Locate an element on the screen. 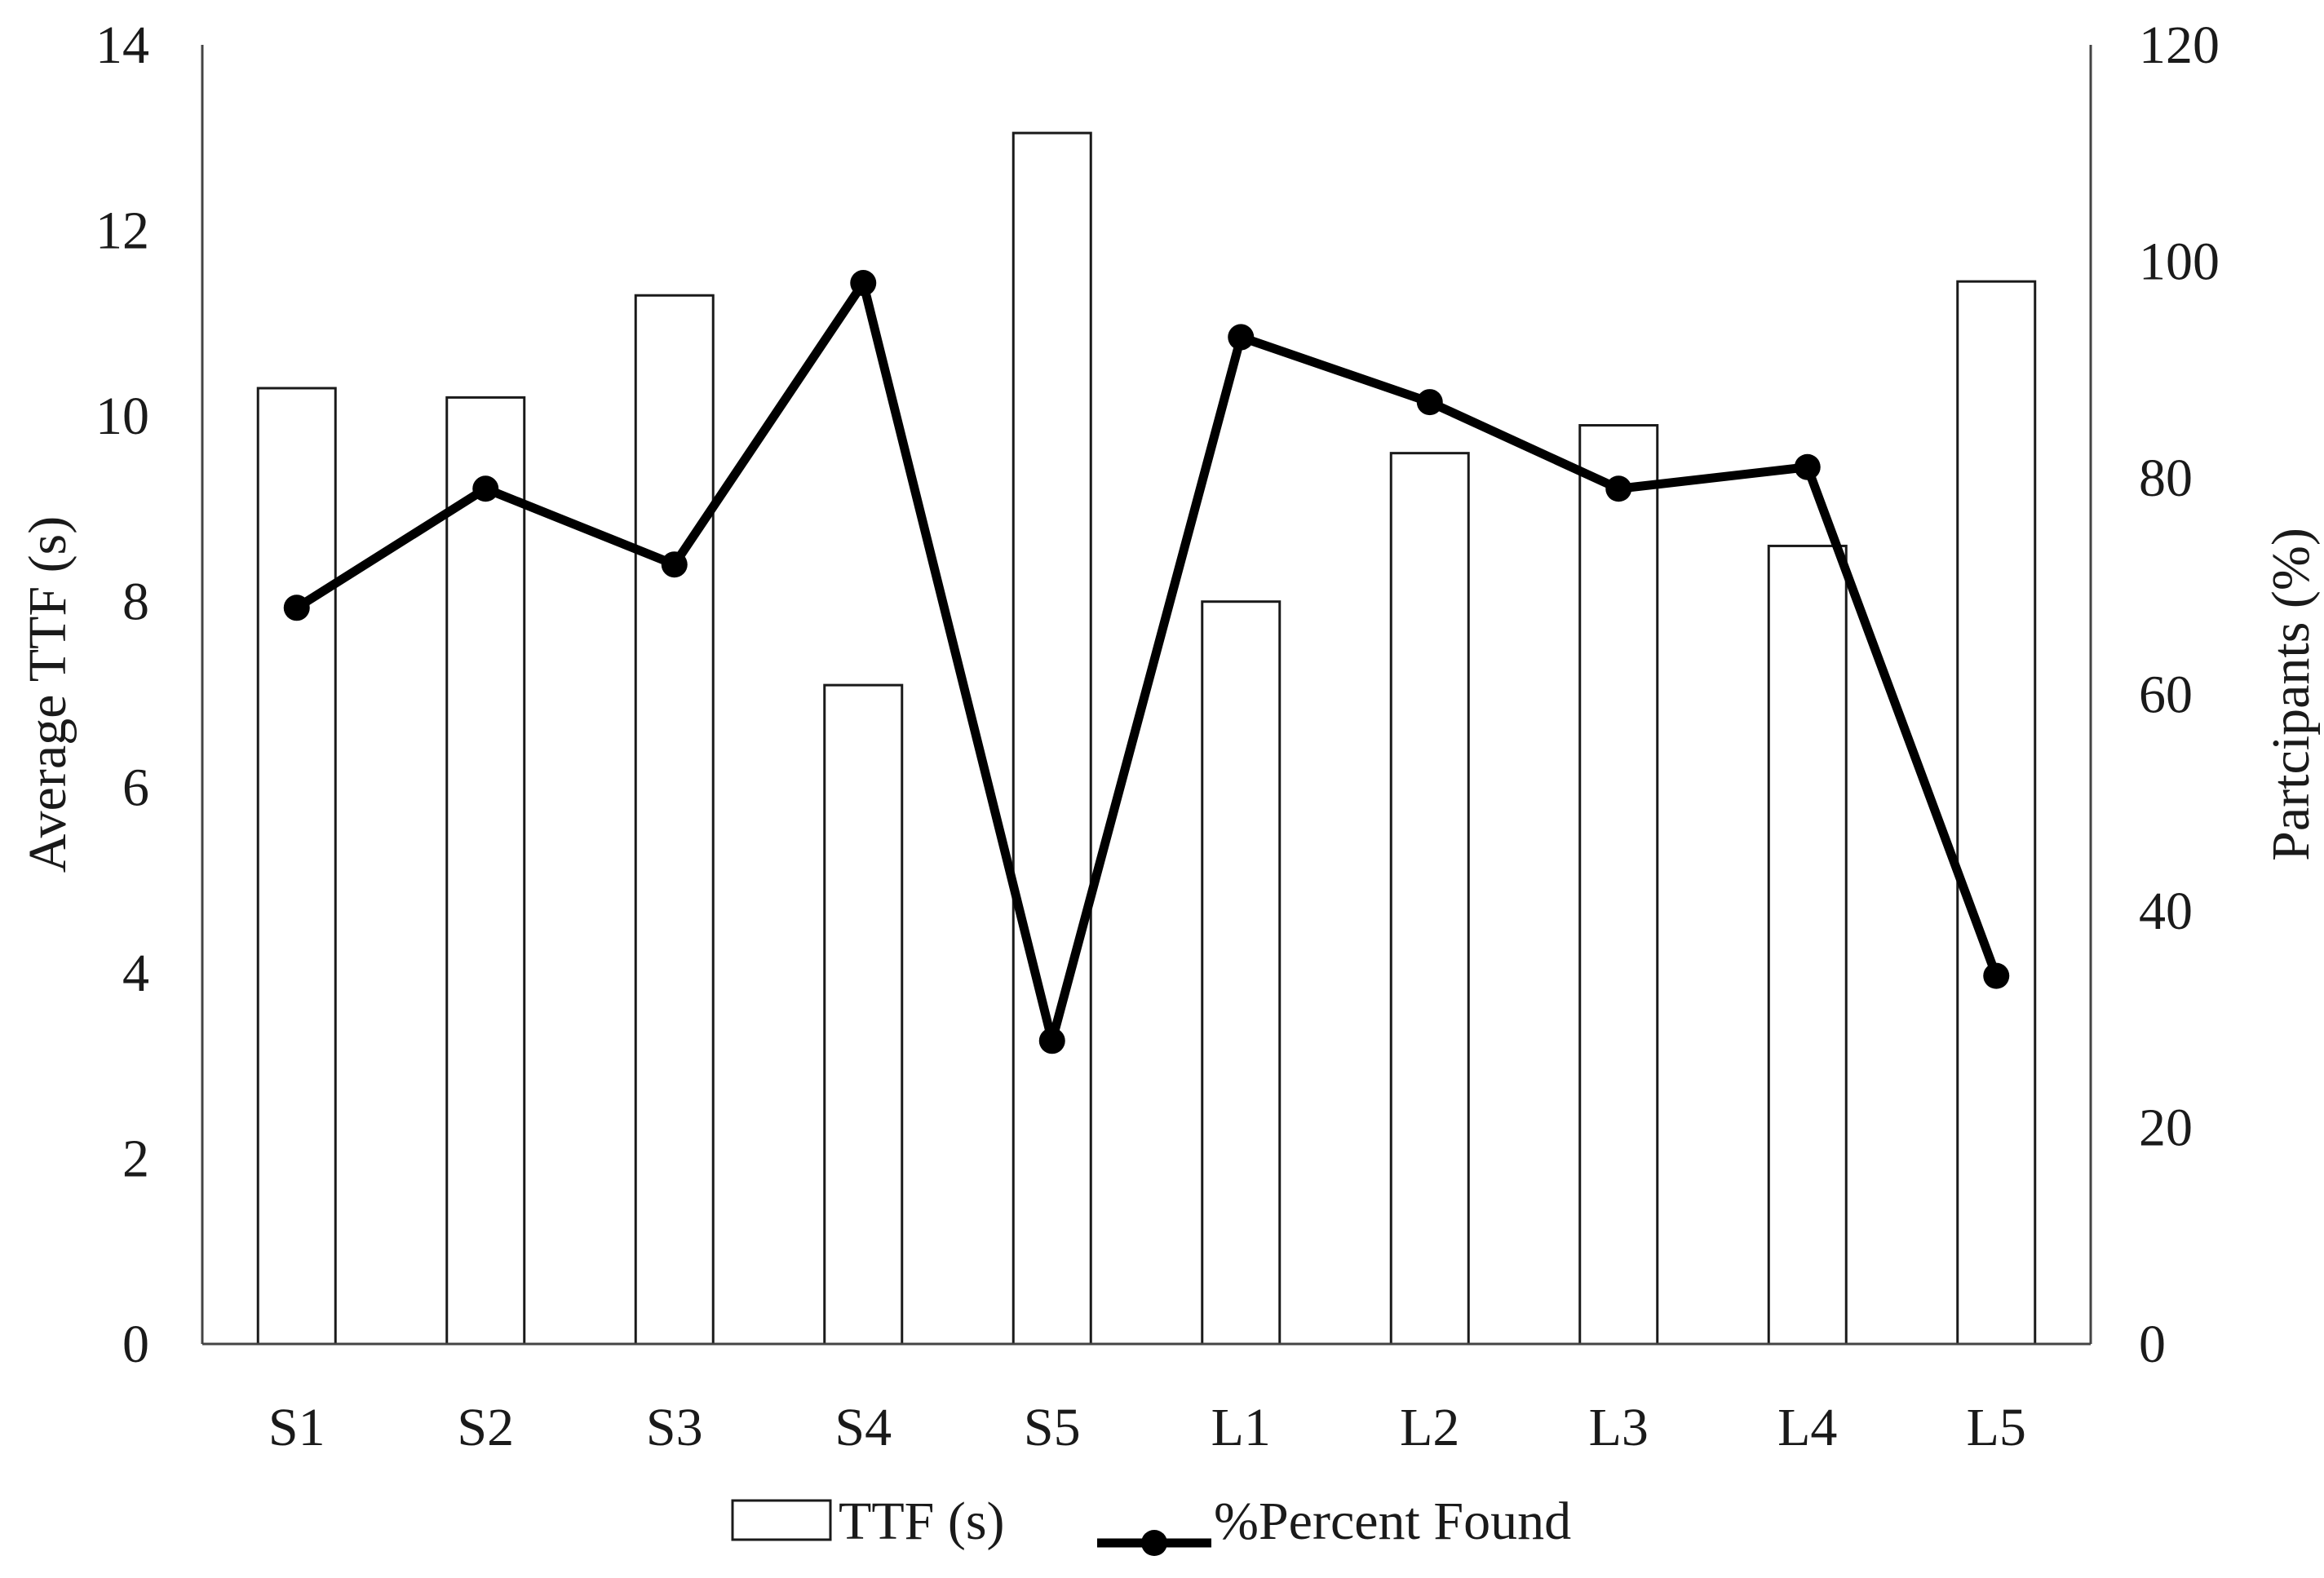  percent-point-s2 is located at coordinates (485, 489).